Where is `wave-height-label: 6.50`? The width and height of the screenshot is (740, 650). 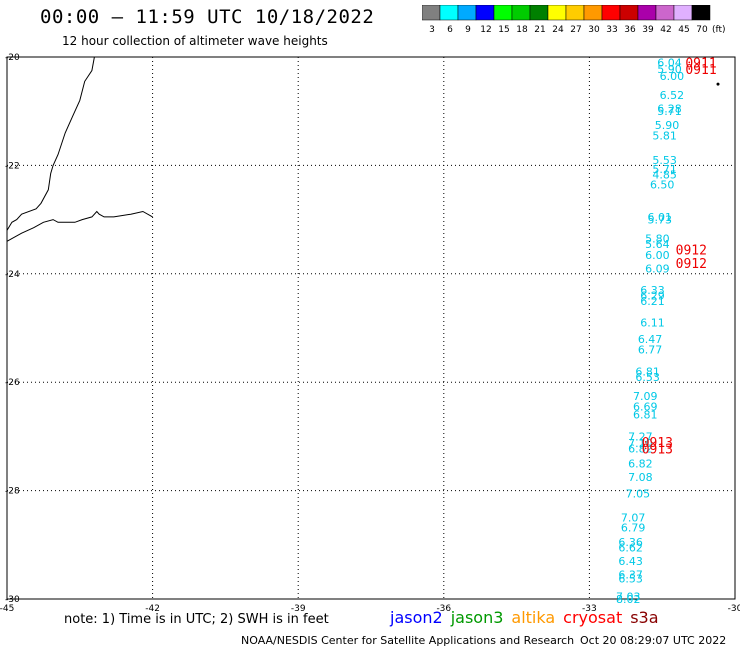
wave-height-label: 6.50 is located at coordinates (662, 184).